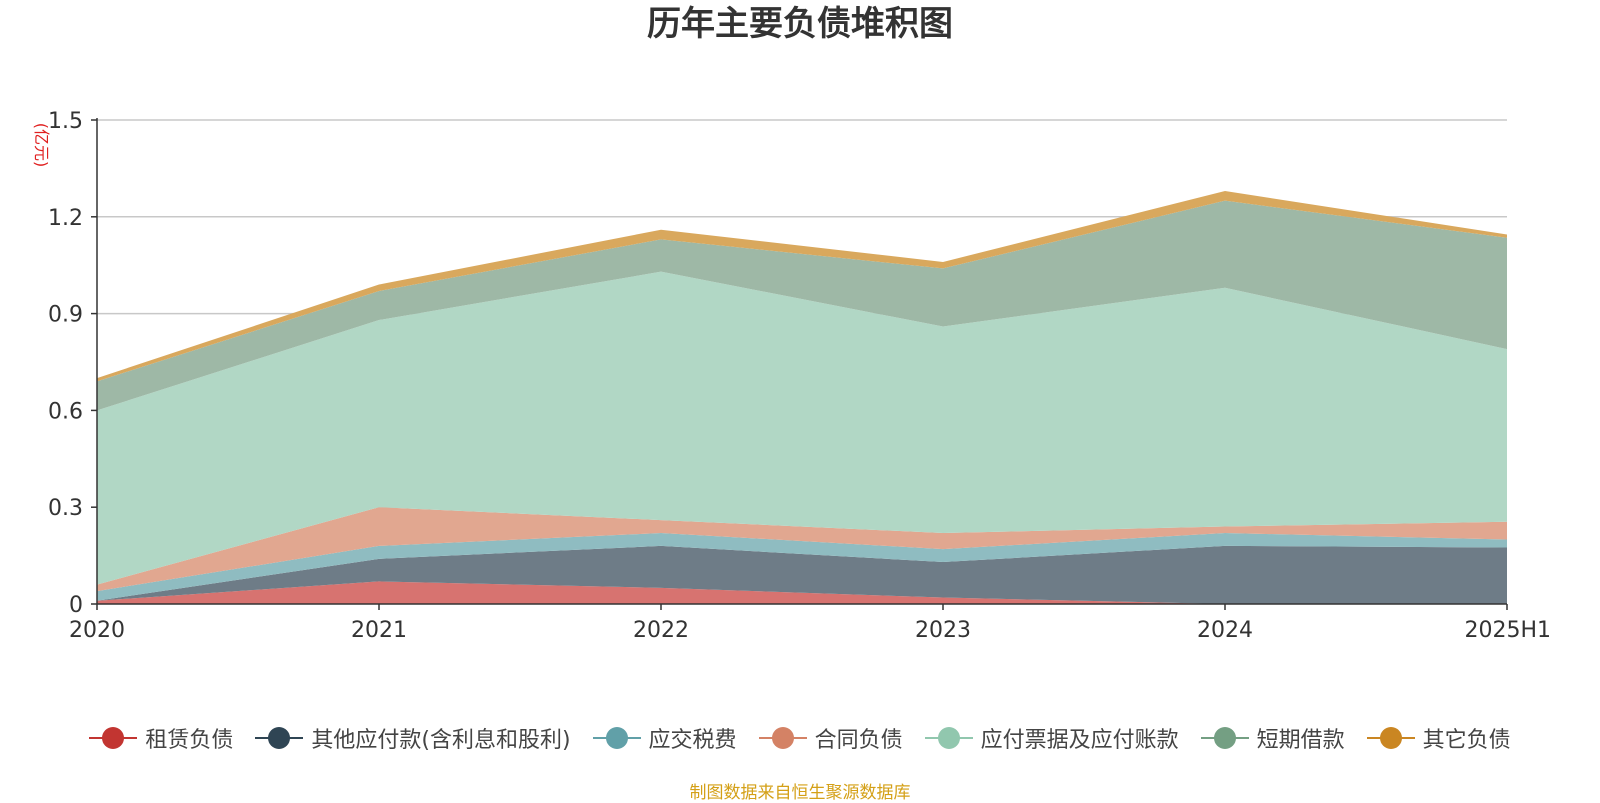 Image resolution: width=1600 pixels, height=803 pixels. Describe the element at coordinates (441, 740) in the screenshot. I see `legend-label: 其他应付款(含利息和股利)` at that location.